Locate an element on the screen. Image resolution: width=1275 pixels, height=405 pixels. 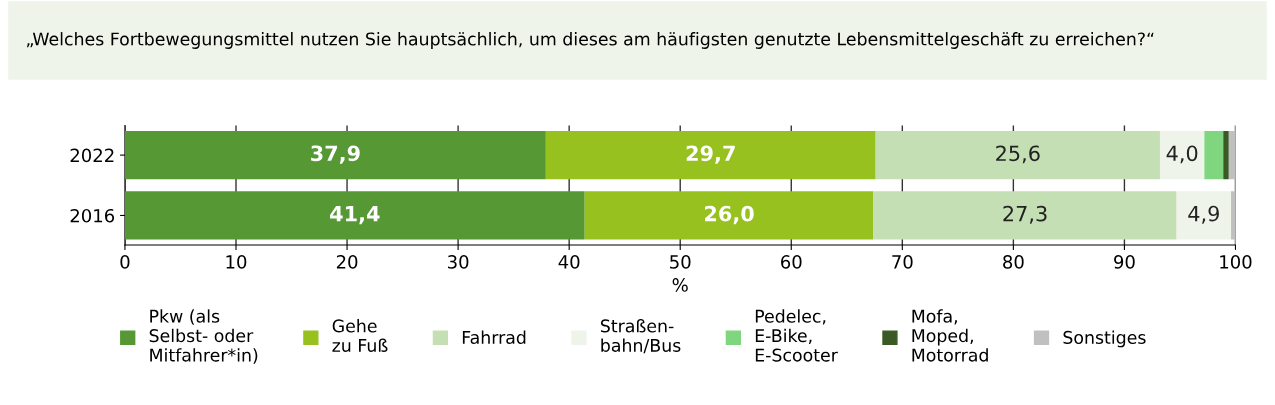
x-tick-label: 90 is located at coordinates (1124, 262).